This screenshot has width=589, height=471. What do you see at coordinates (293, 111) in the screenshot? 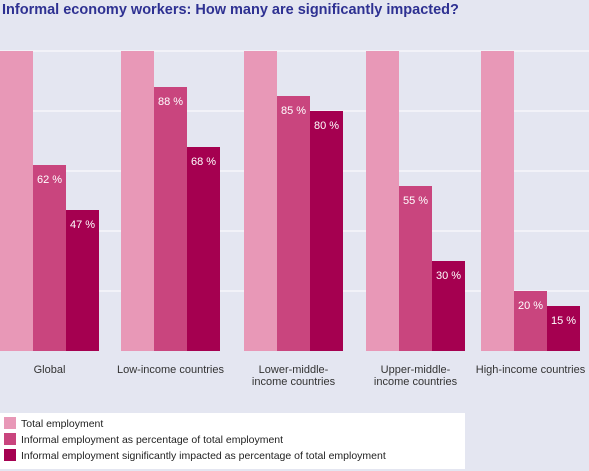
I see `value-label: 85 %` at bounding box center [293, 111].